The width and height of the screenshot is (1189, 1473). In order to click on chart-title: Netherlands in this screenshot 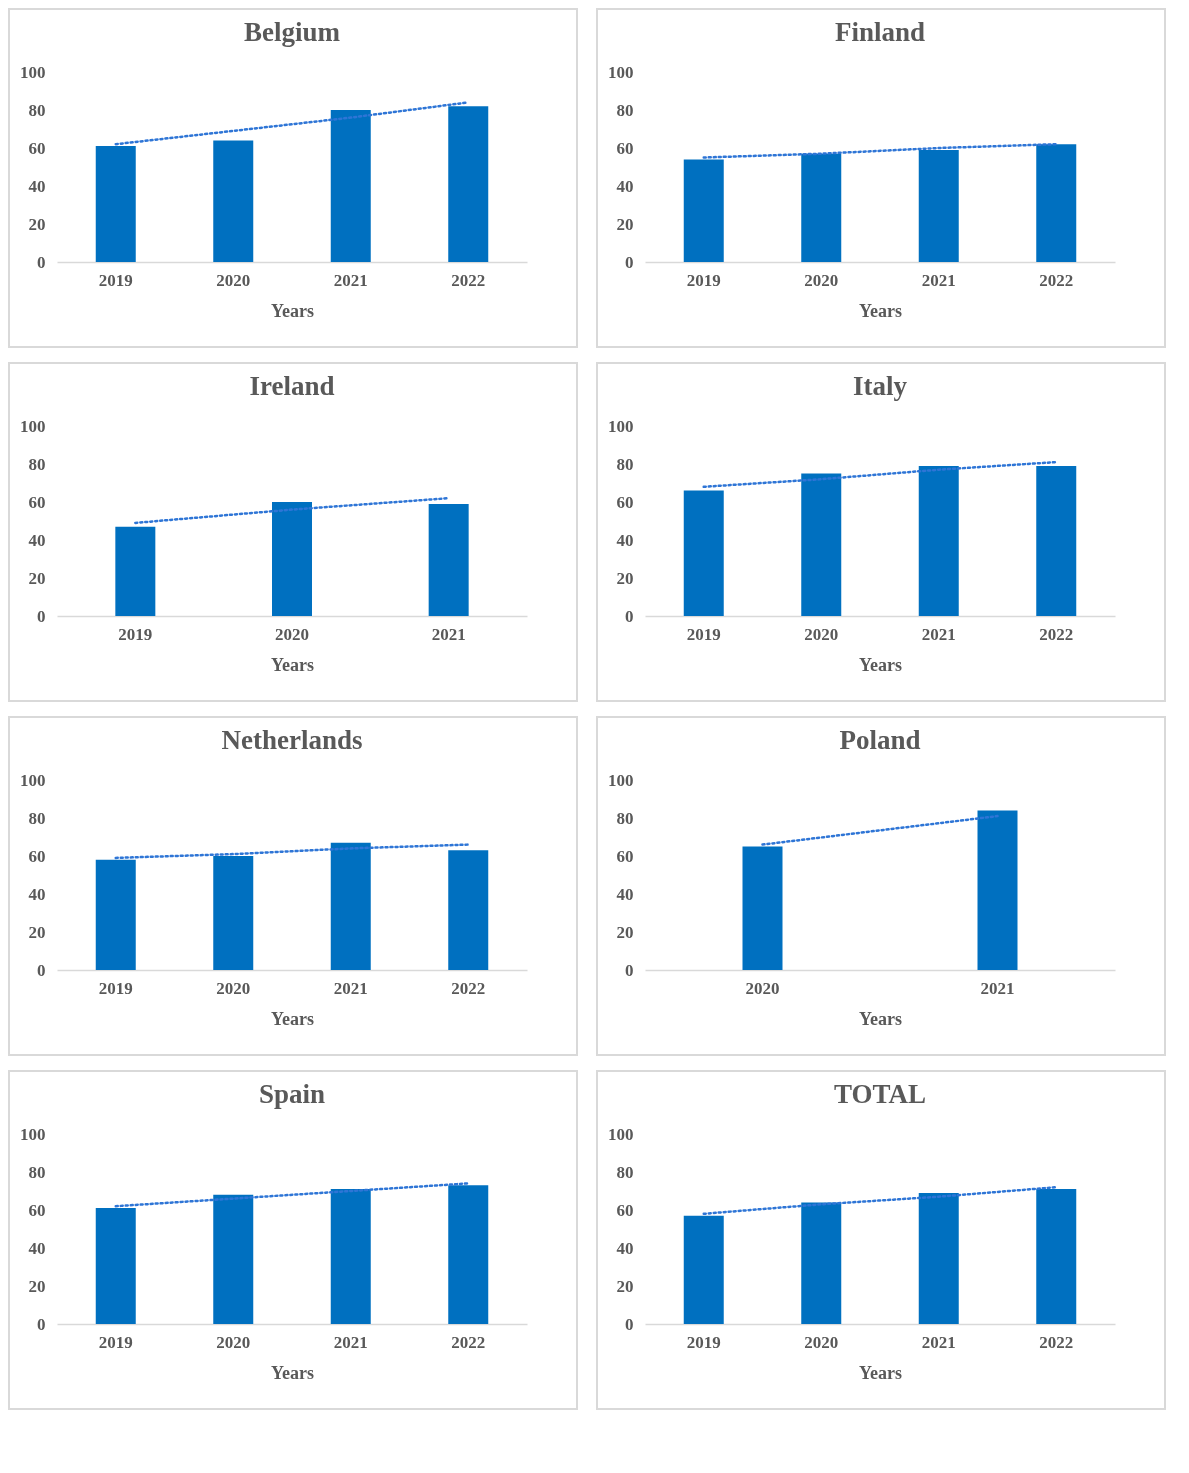, I will do `click(292, 740)`.